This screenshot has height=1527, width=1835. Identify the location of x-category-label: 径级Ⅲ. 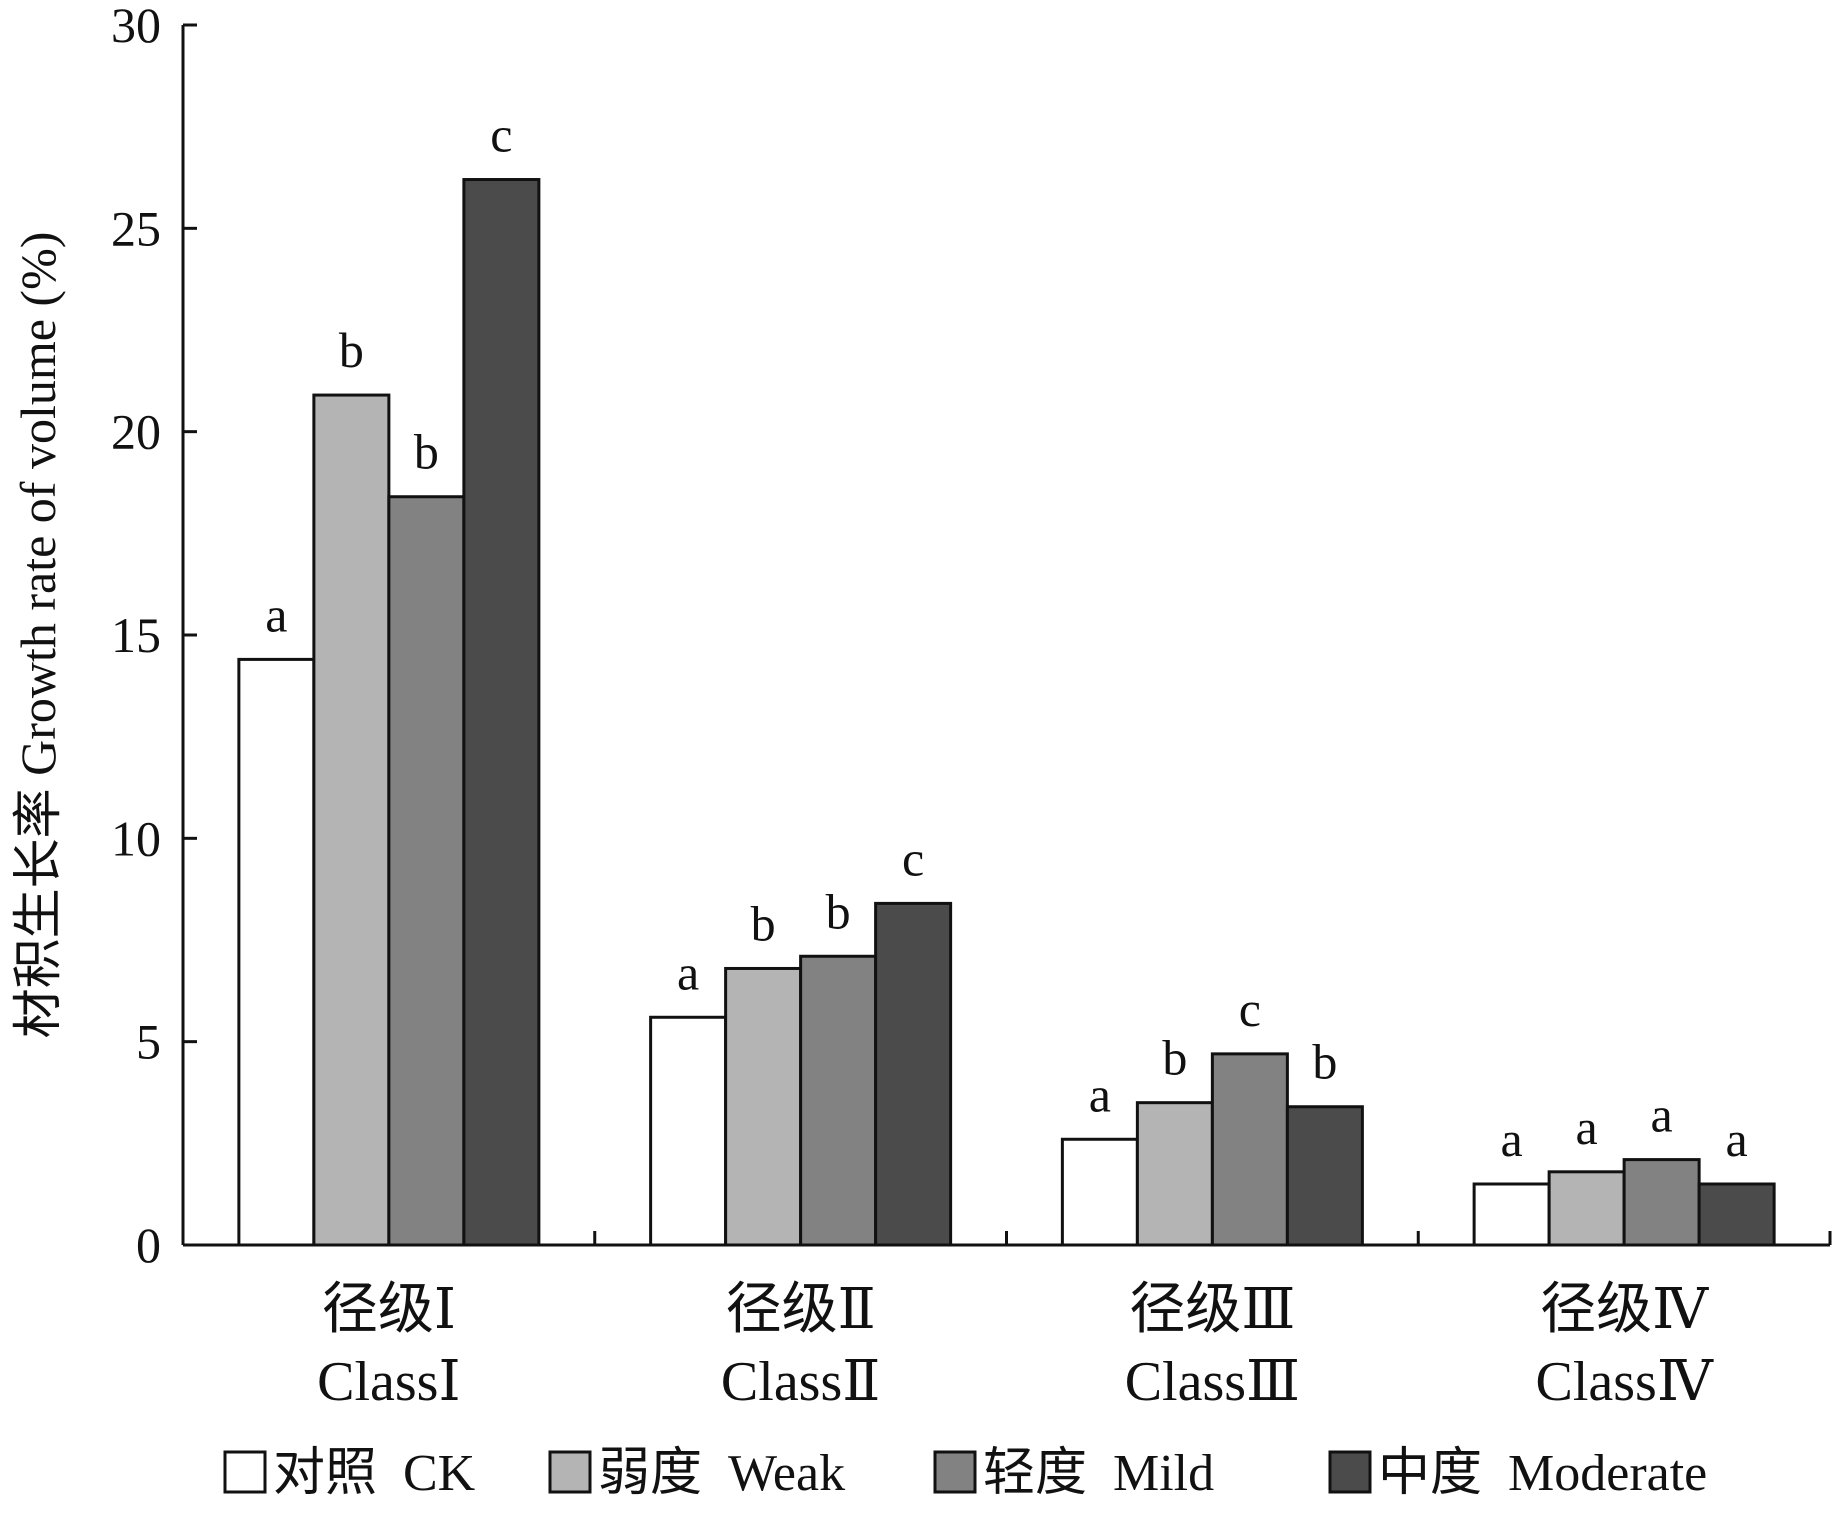
(1212, 1310).